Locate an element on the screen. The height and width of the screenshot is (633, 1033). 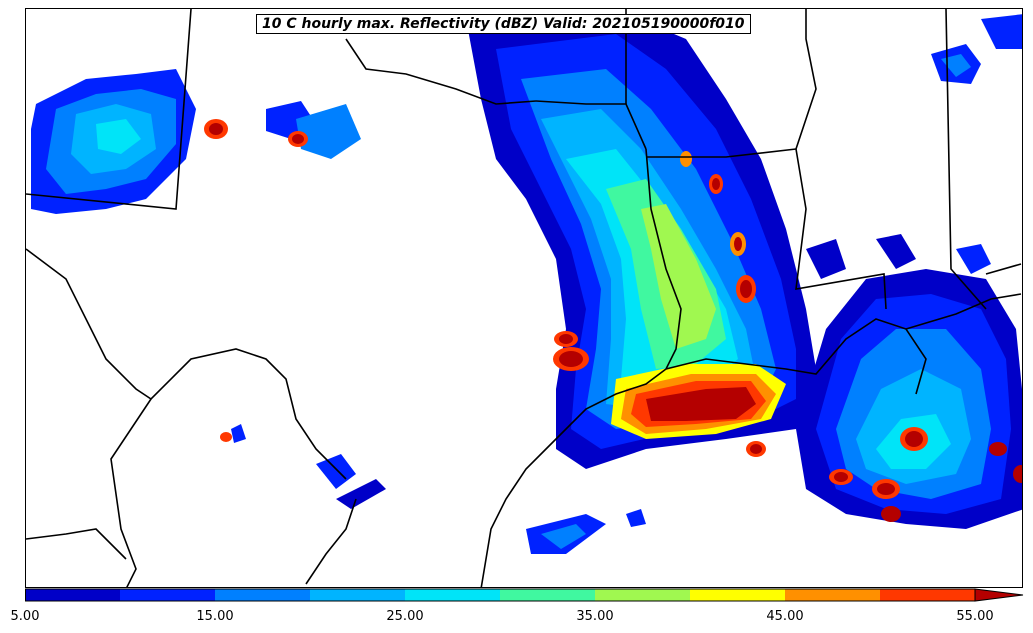
colorbar-scale is located at coordinates (524, 595).